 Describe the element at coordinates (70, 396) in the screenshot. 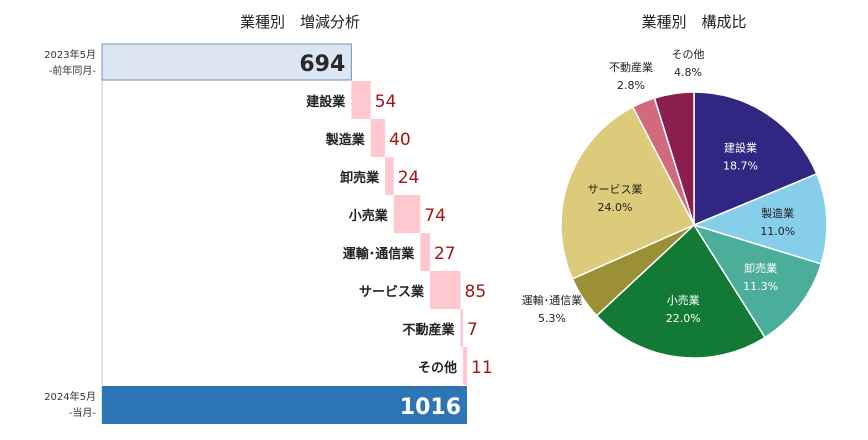

I see `end-label: 2024年5月` at that location.